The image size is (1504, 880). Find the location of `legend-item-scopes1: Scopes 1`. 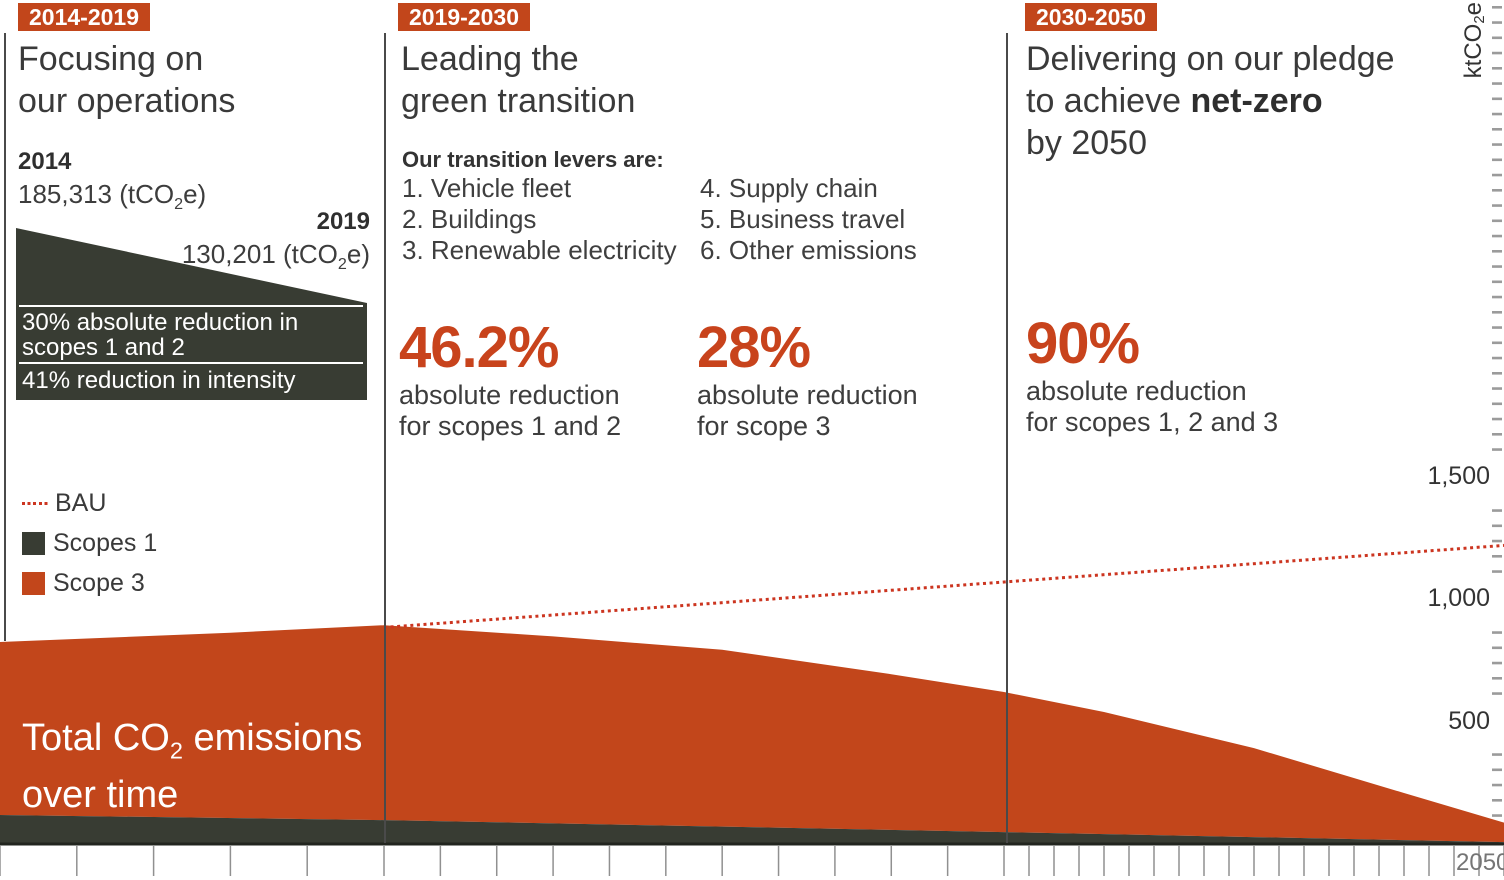

legend-item-scopes1: Scopes 1 is located at coordinates (89, 543).